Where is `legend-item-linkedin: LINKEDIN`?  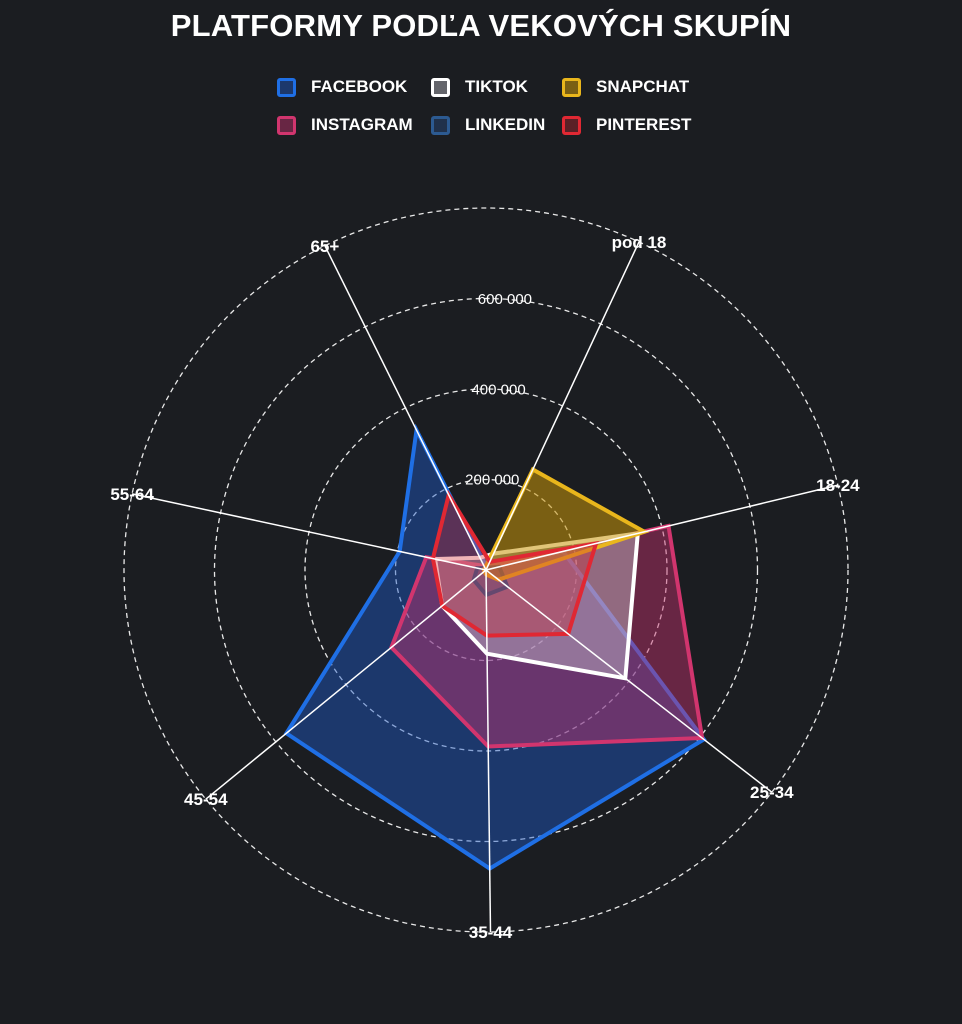
legend-item-linkedin: LINKEDIN is located at coordinates (488, 125).